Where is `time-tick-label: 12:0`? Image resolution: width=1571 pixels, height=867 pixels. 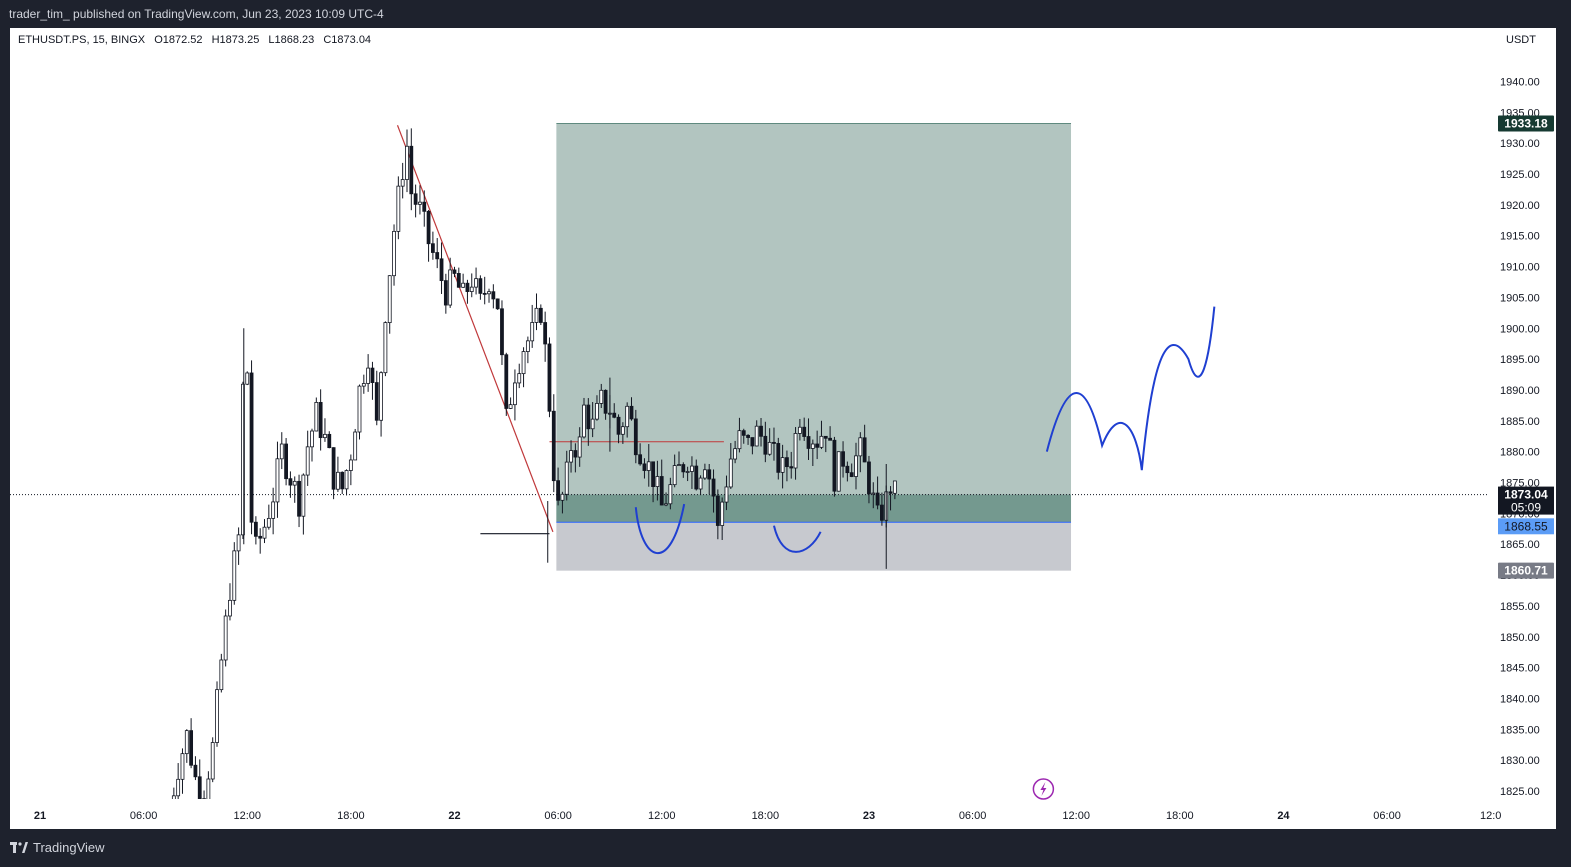
time-tick-label: 12:0 is located at coordinates (1490, 816).